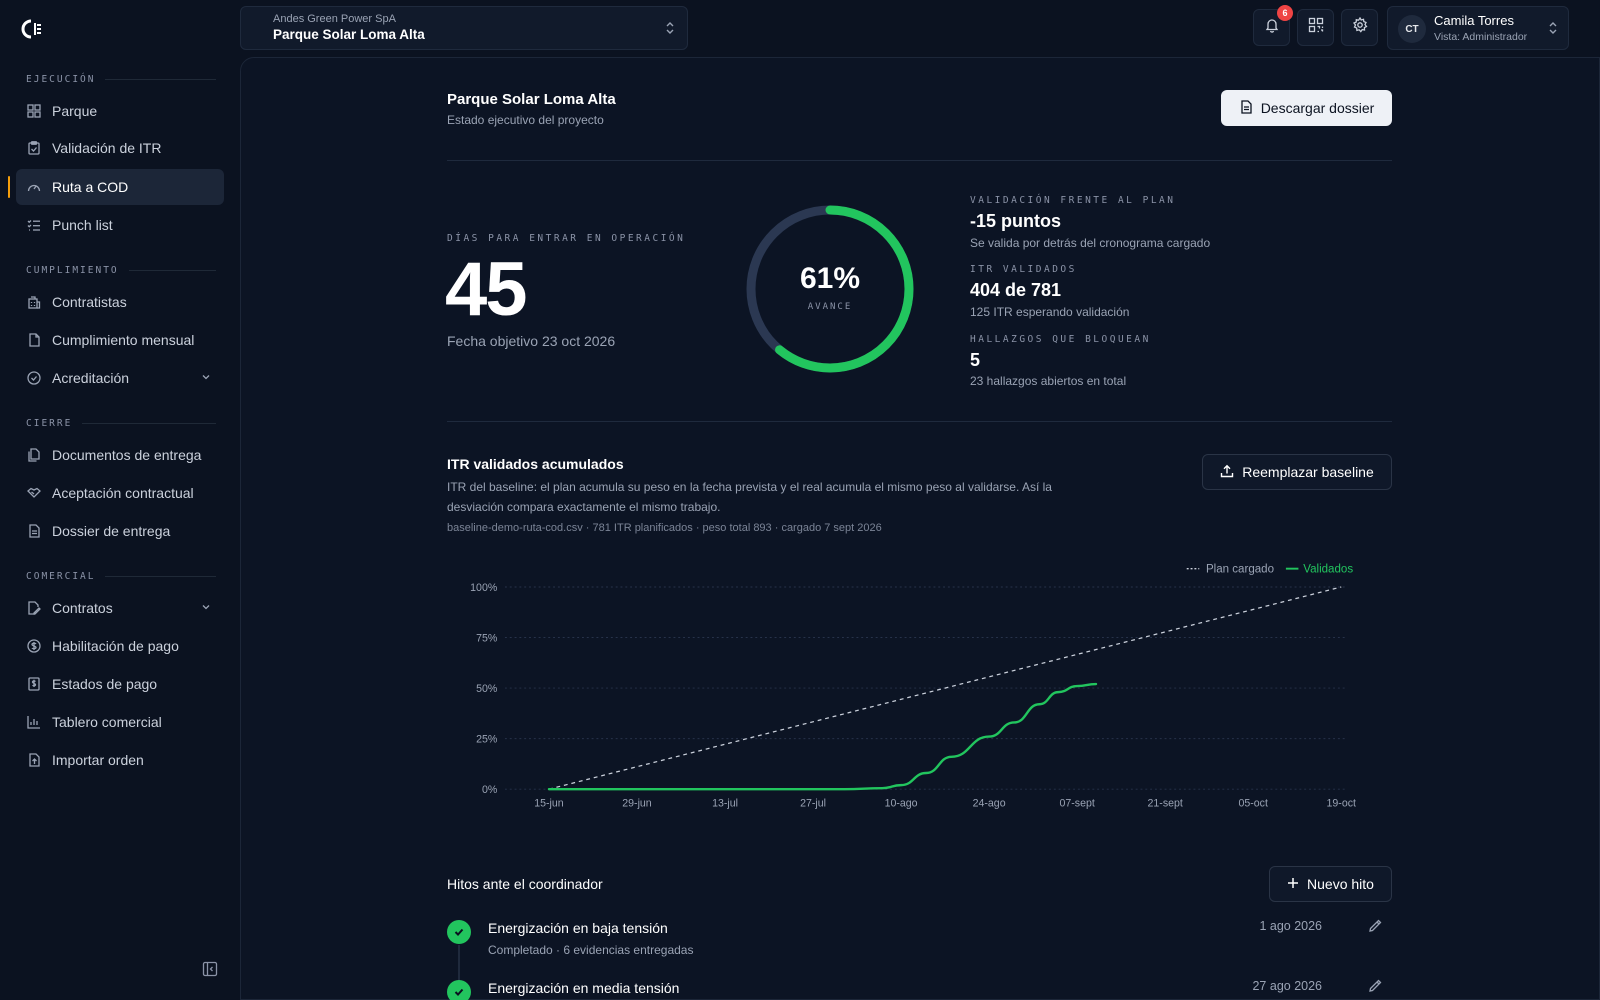  Describe the element at coordinates (484, 588) in the screenshot. I see `y-tick-label: 100%` at that location.